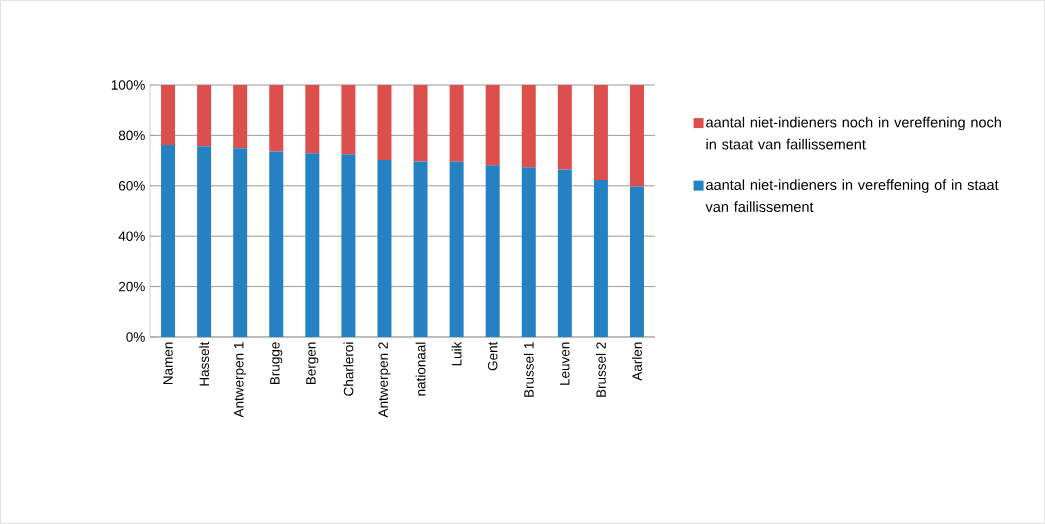 Image resolution: width=1045 pixels, height=524 pixels. What do you see at coordinates (276, 363) in the screenshot?
I see `x-tick-label: Brugge` at bounding box center [276, 363].